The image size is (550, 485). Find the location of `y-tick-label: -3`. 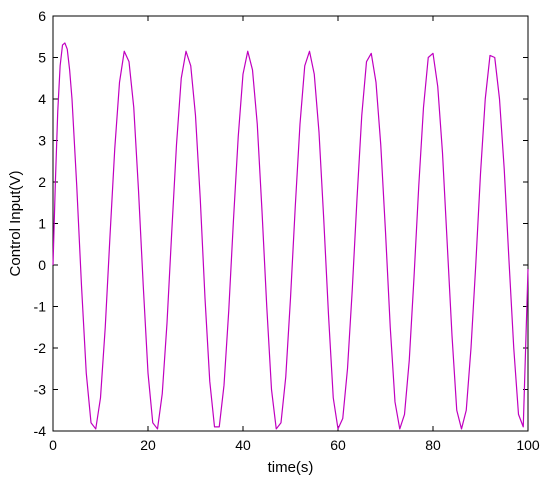

y-tick-label: -3 is located at coordinates (40, 390).